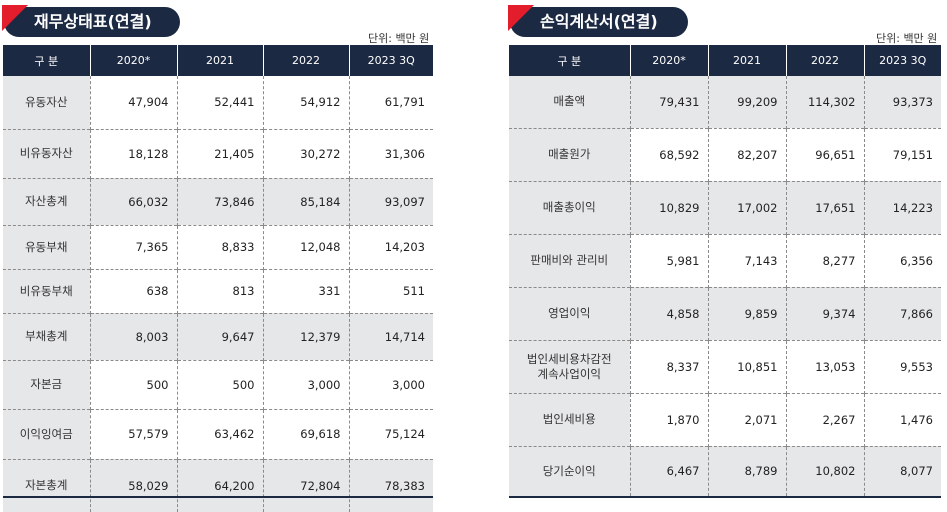 The image size is (947, 512). I want to click on table-row: 매출총이익 10,829 17,002 17,651 14,223, so click(725, 207).